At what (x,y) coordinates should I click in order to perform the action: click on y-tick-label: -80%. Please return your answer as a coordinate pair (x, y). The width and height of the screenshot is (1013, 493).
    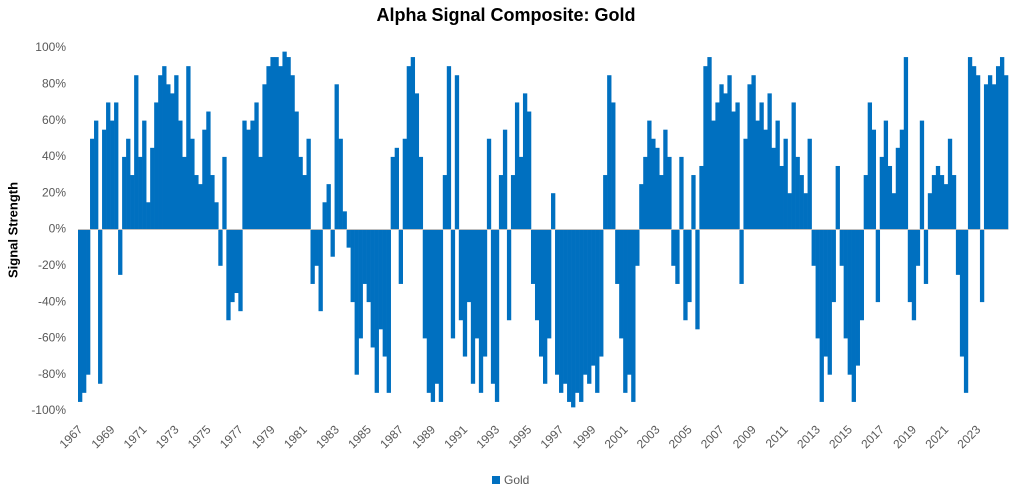
    Looking at the image, I should click on (52, 374).